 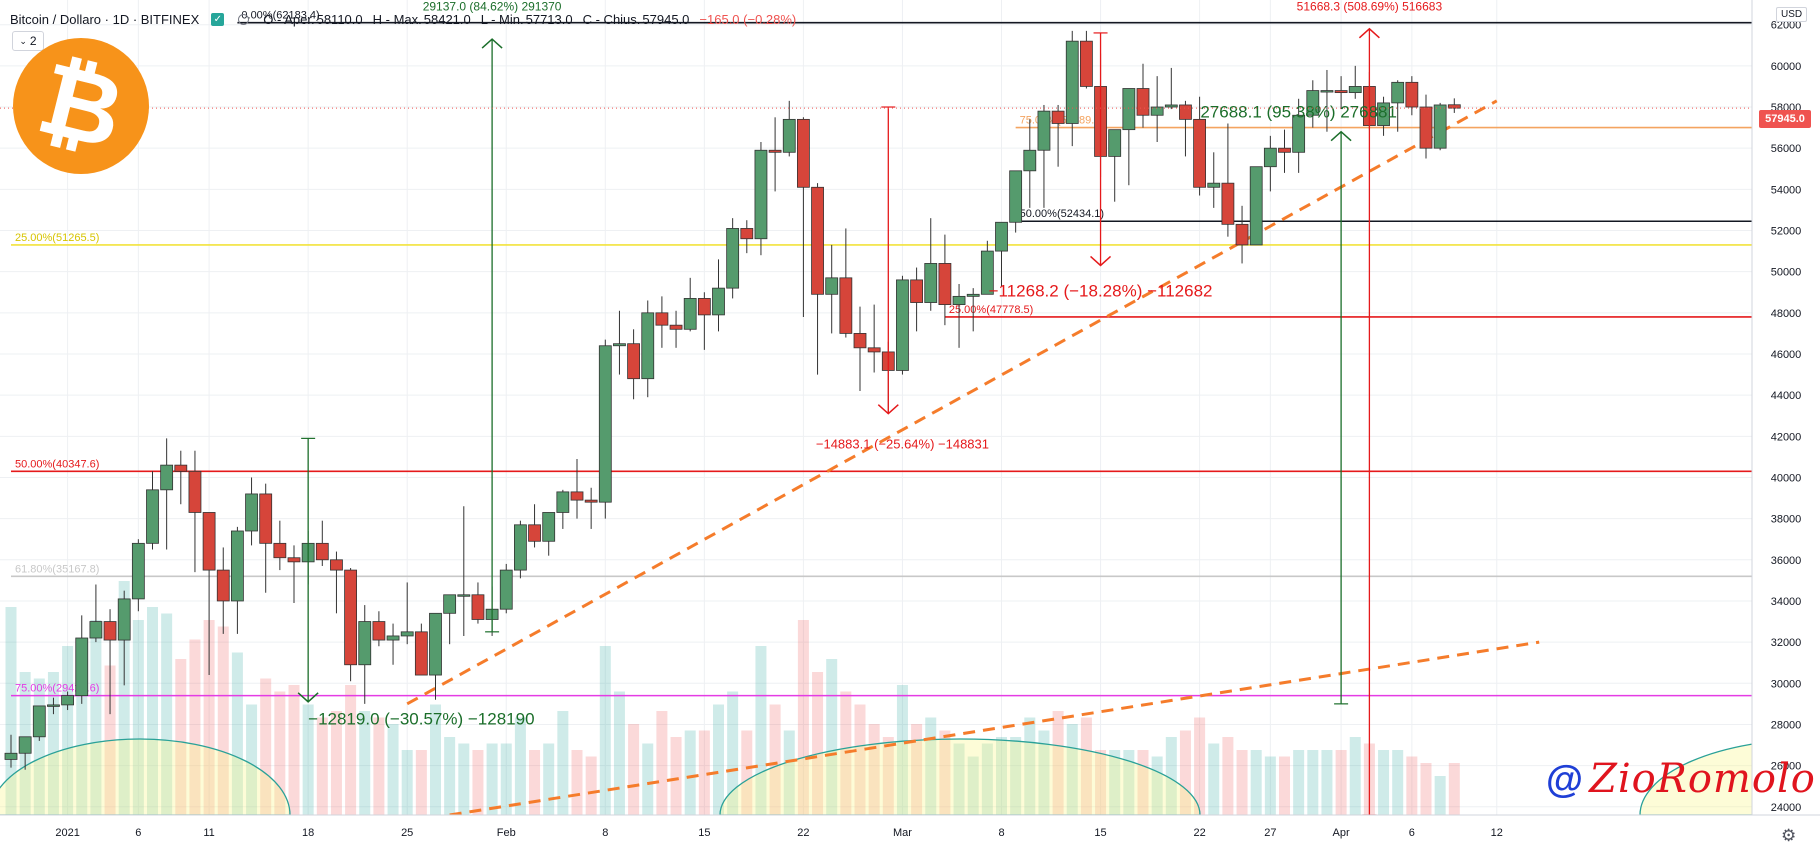 I want to click on price-tick-label: 26000, so click(x=1786, y=767).